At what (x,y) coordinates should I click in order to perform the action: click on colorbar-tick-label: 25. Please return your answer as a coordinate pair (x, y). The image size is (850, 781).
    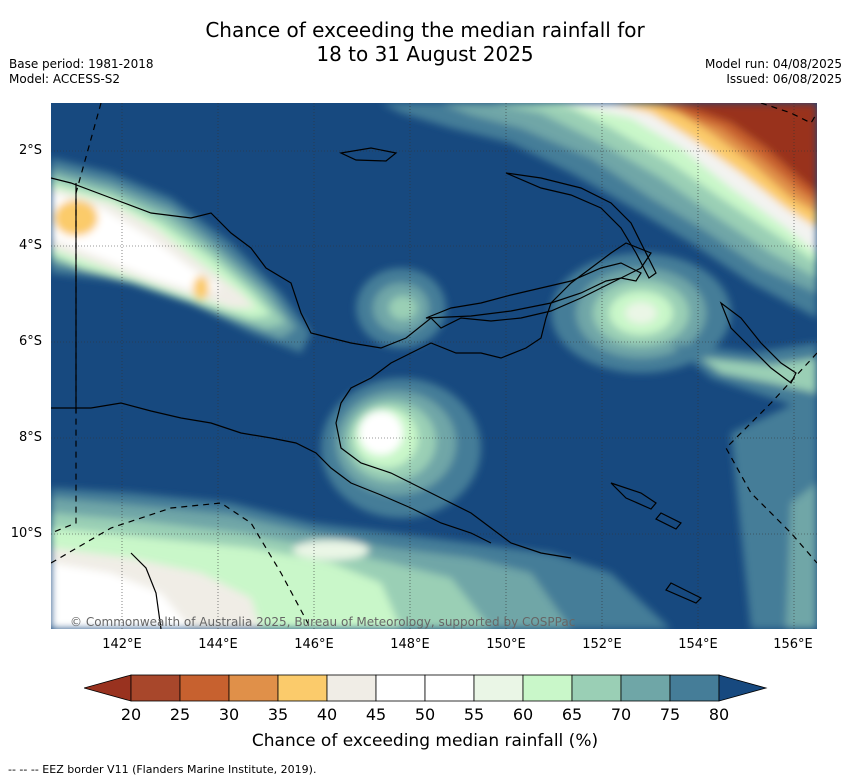
    Looking at the image, I should click on (180, 714).